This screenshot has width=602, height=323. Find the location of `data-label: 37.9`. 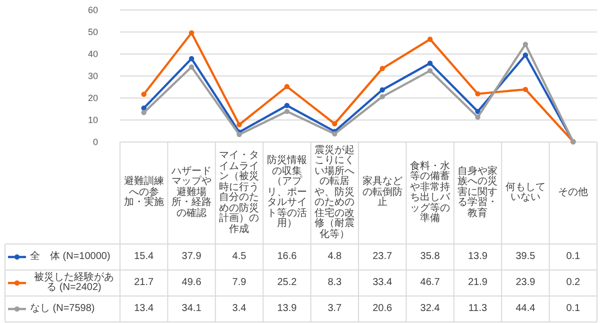

data-label: 37.9 is located at coordinates (191, 257).